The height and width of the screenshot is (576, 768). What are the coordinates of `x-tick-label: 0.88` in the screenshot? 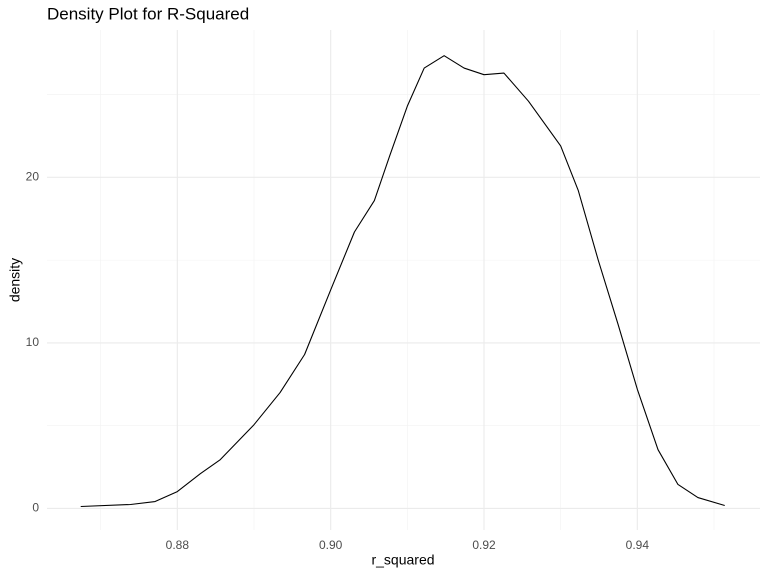 It's located at (178, 545).